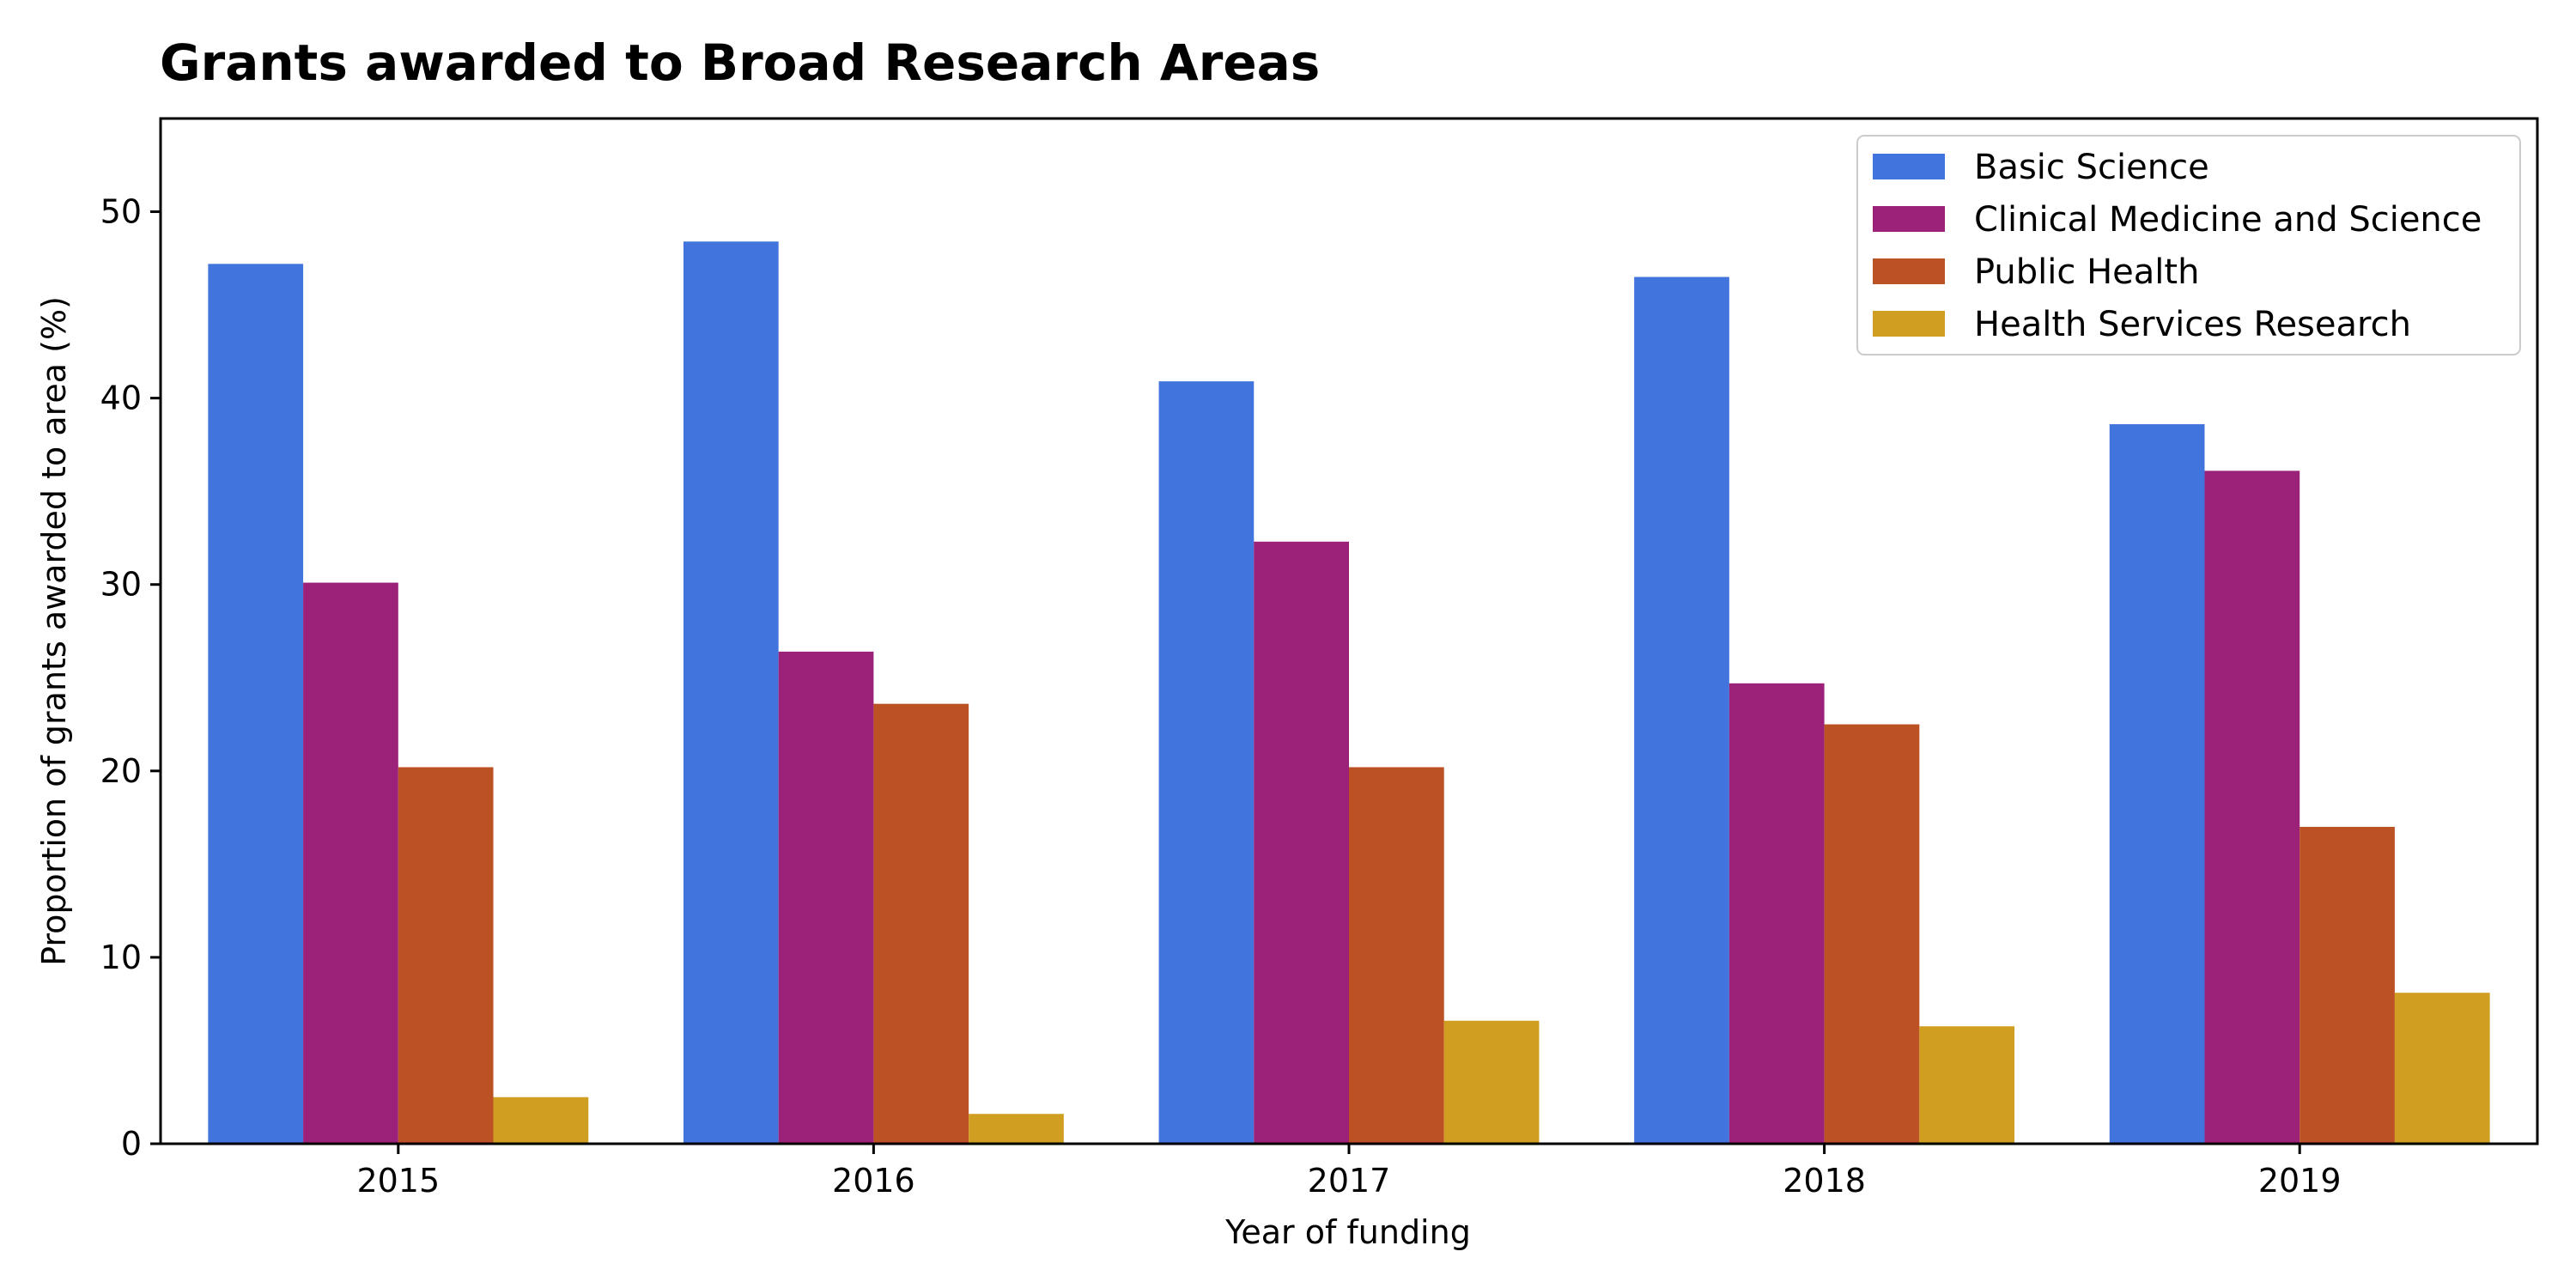 This screenshot has width=2576, height=1288. I want to click on y-tick-label: 50, so click(121, 212).